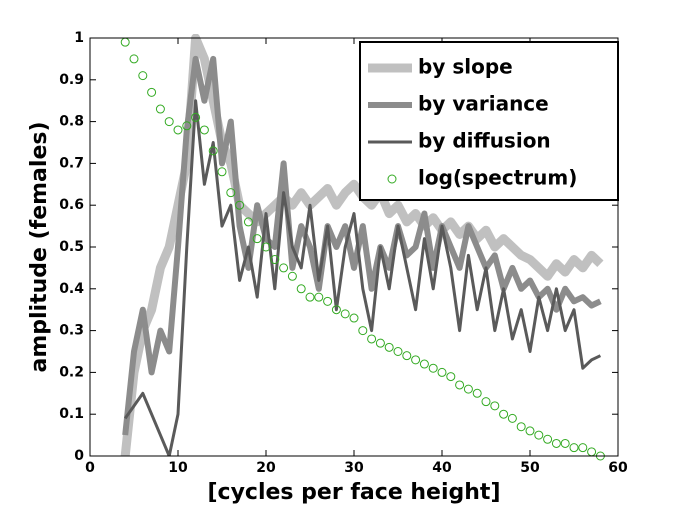  Describe the element at coordinates (484, 141) in the screenshot. I see `legend-label: by diffusion` at that location.